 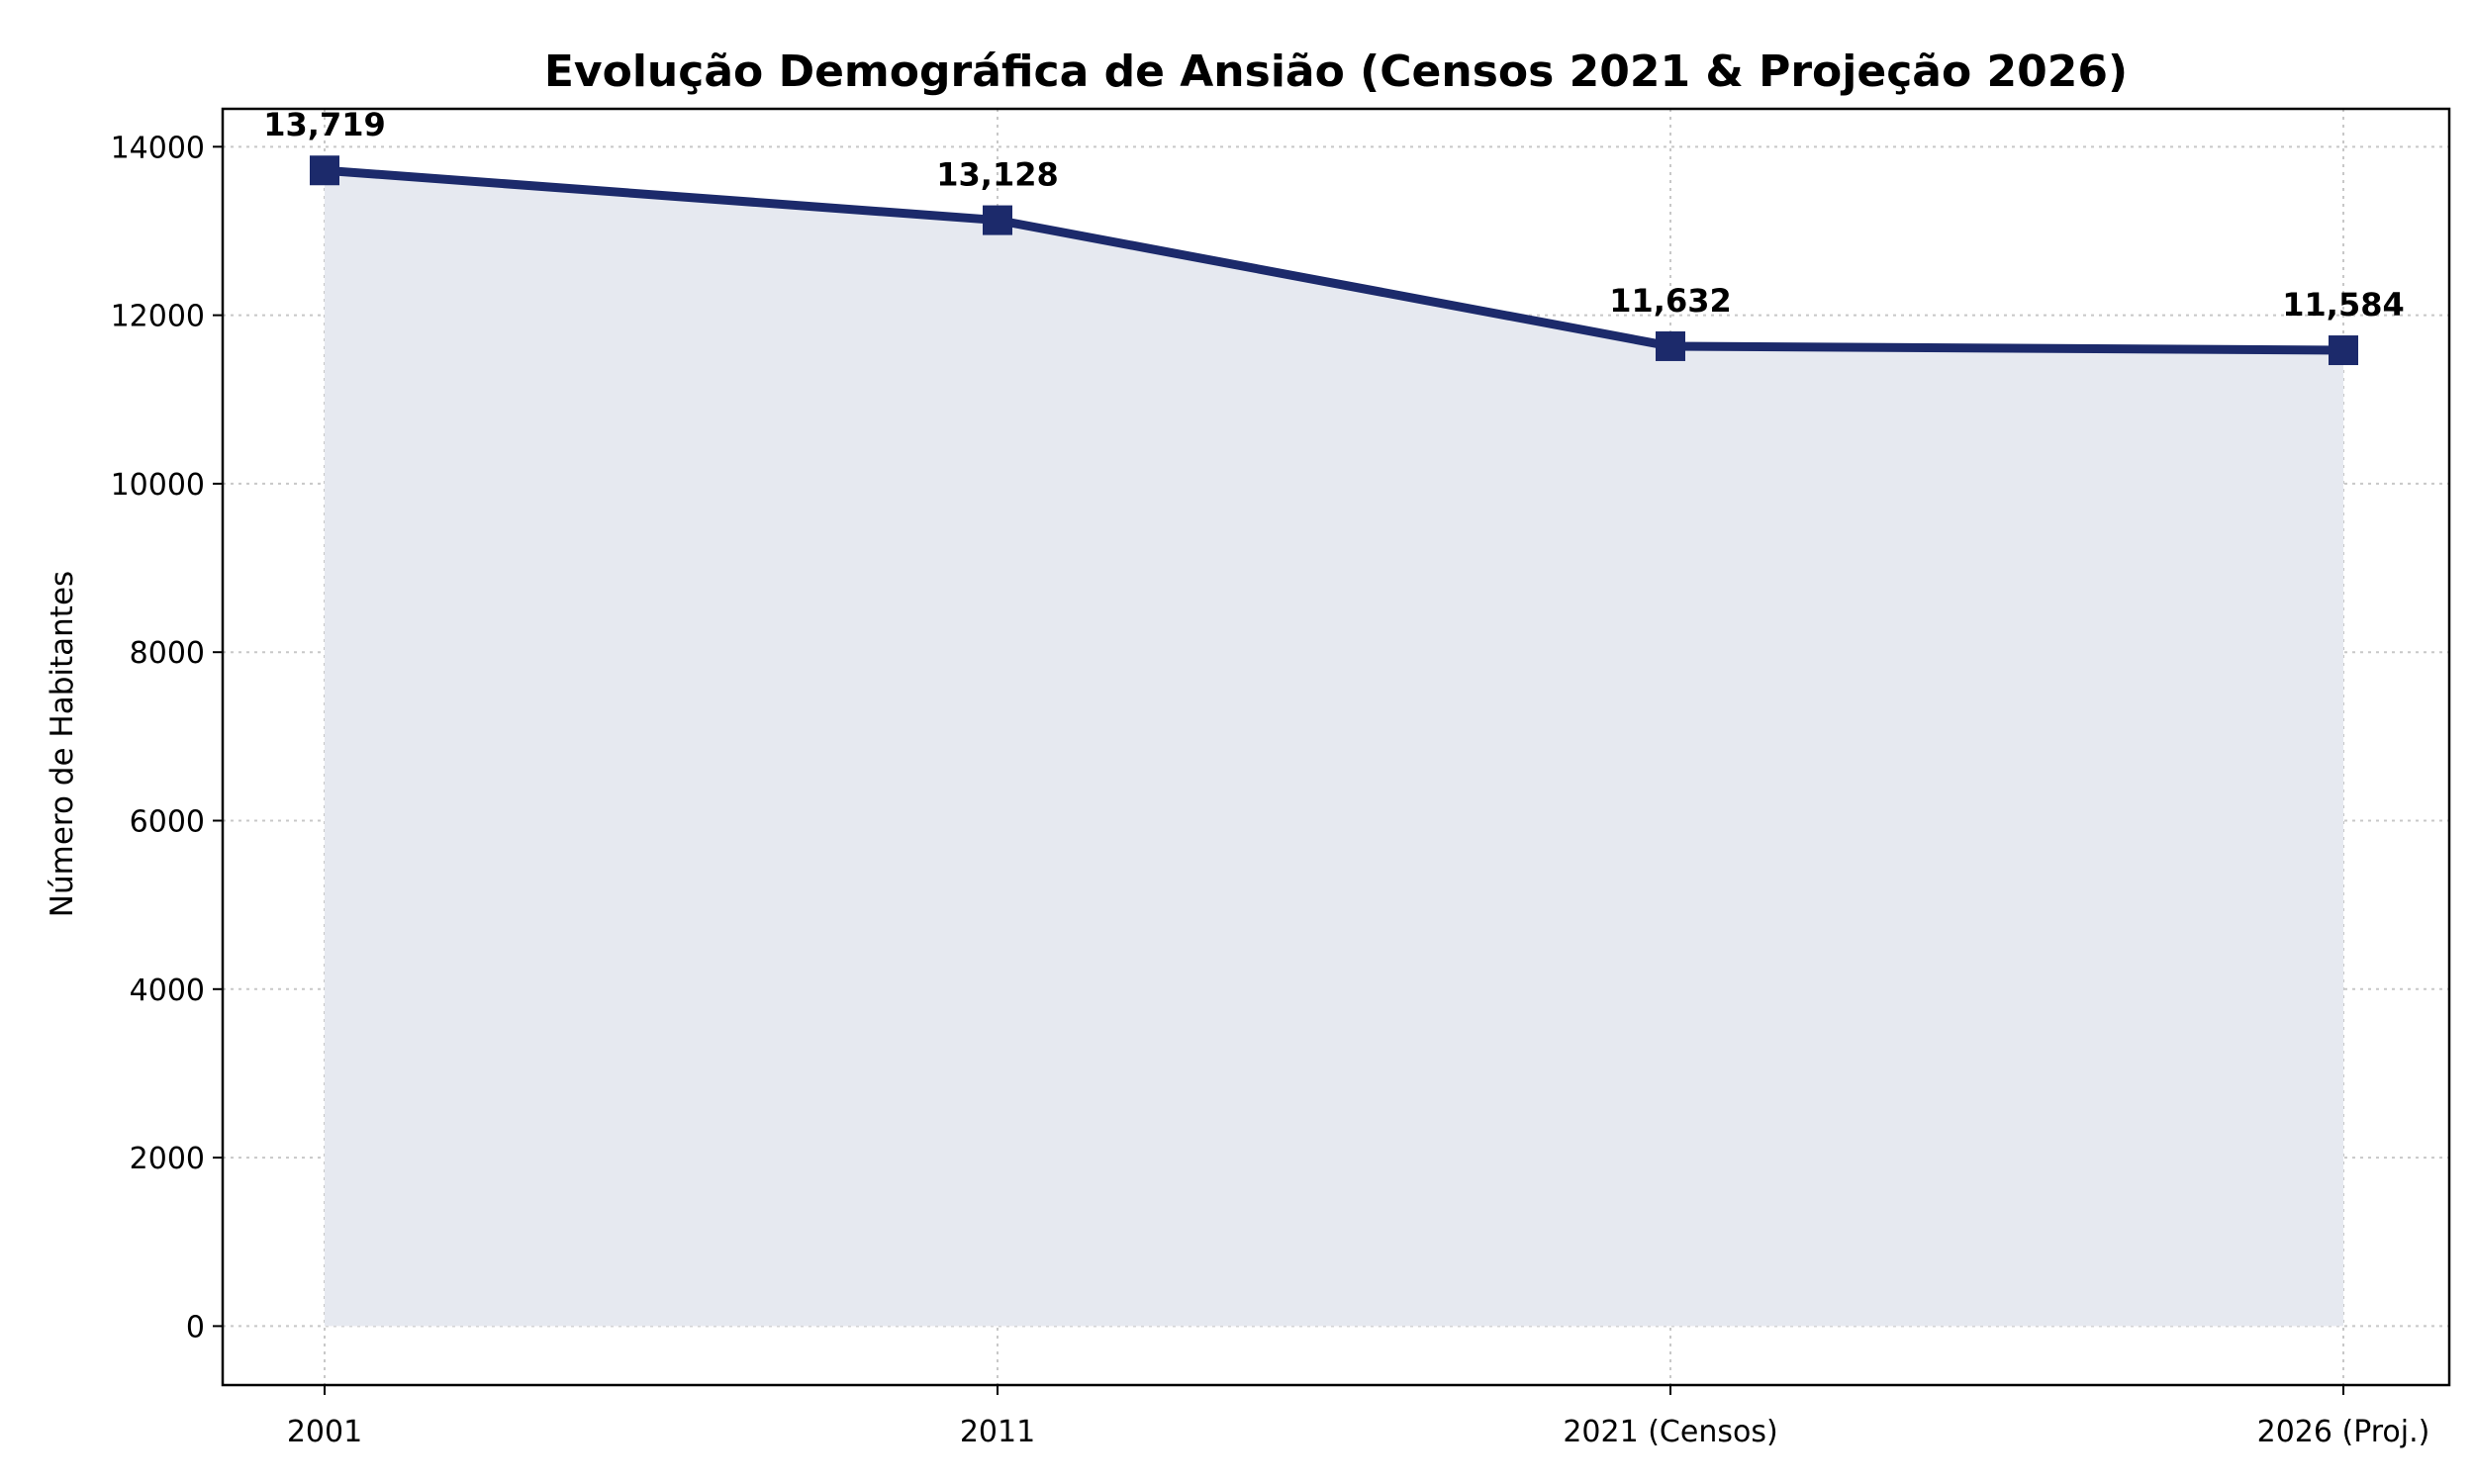 What do you see at coordinates (1670, 301) in the screenshot?
I see `data-label: 11,632` at bounding box center [1670, 301].